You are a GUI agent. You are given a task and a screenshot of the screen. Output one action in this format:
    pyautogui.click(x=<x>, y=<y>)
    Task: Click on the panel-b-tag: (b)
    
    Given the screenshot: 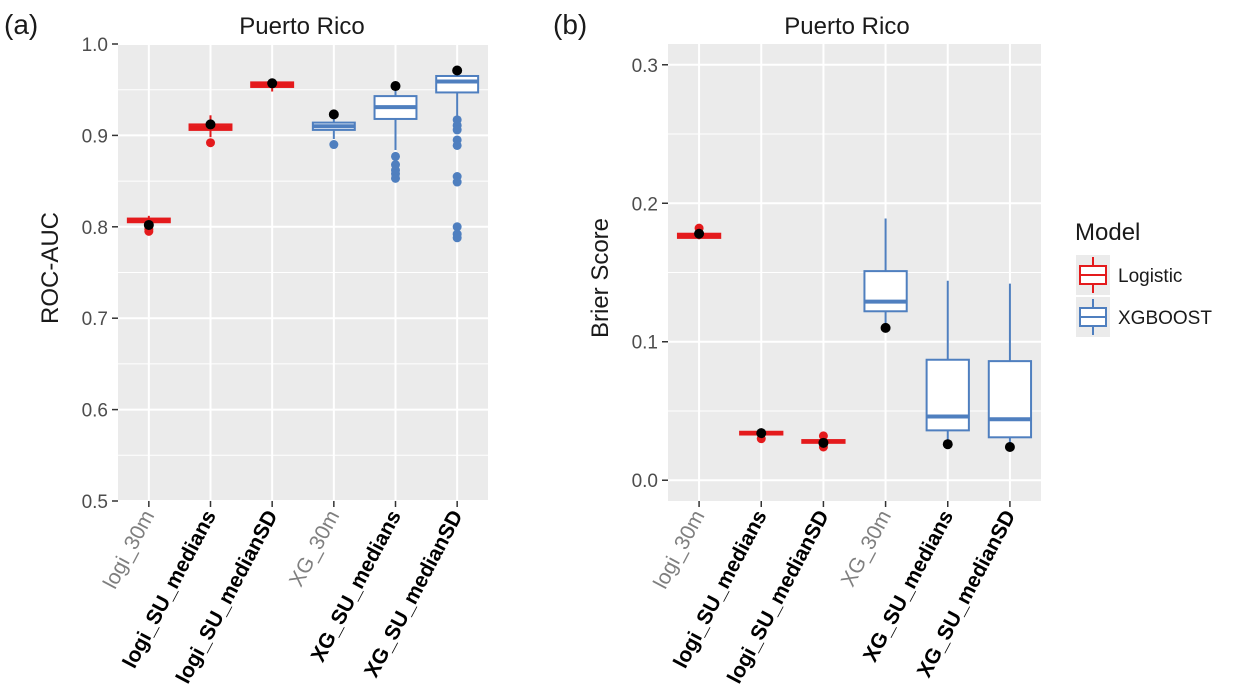 What is the action you would take?
    pyautogui.click(x=570, y=24)
    